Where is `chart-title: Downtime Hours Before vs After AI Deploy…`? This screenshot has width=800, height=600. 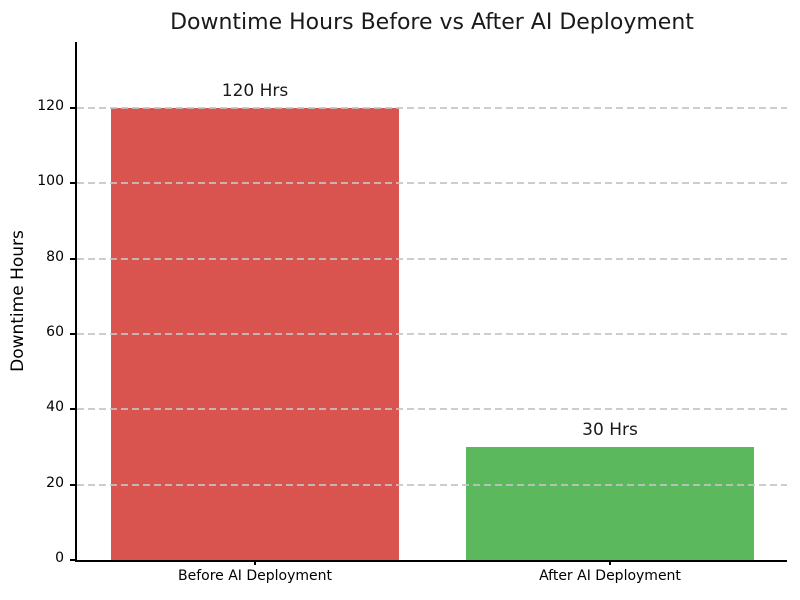
chart-title: Downtime Hours Before vs After AI Deploy… is located at coordinates (432, 22).